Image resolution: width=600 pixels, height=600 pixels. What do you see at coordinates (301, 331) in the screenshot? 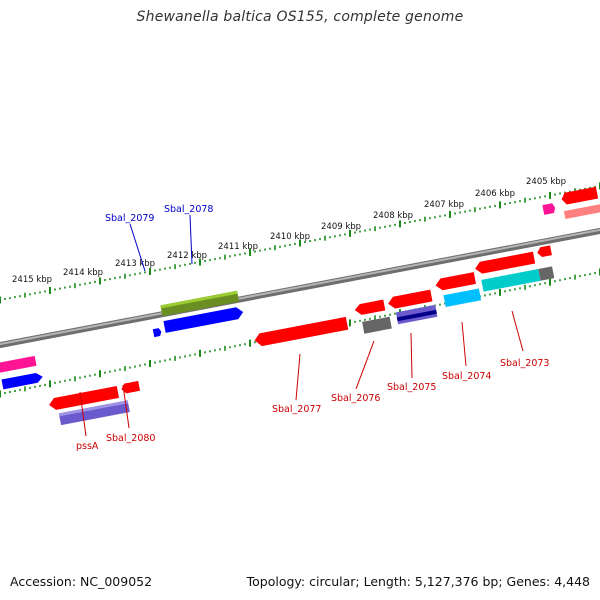
I see `gene-sbal-2077` at bounding box center [301, 331].